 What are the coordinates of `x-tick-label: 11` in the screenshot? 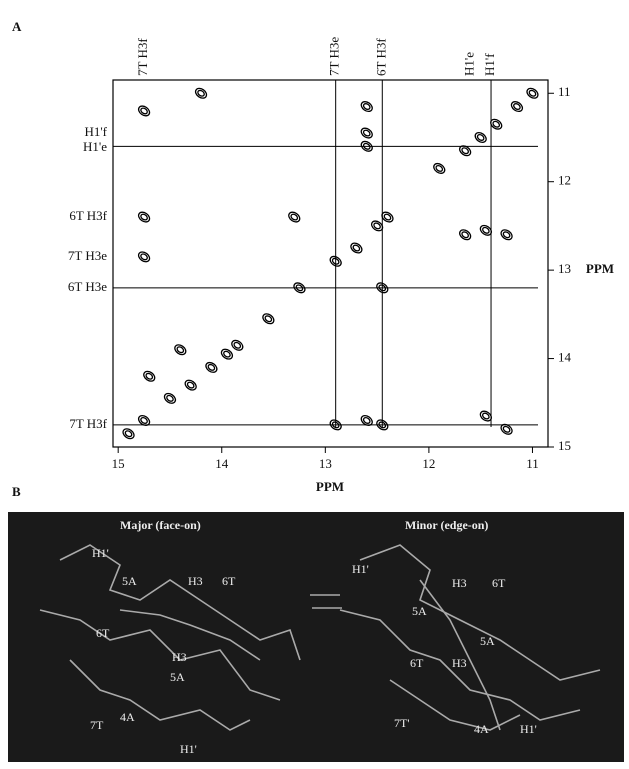 It's located at (532, 463).